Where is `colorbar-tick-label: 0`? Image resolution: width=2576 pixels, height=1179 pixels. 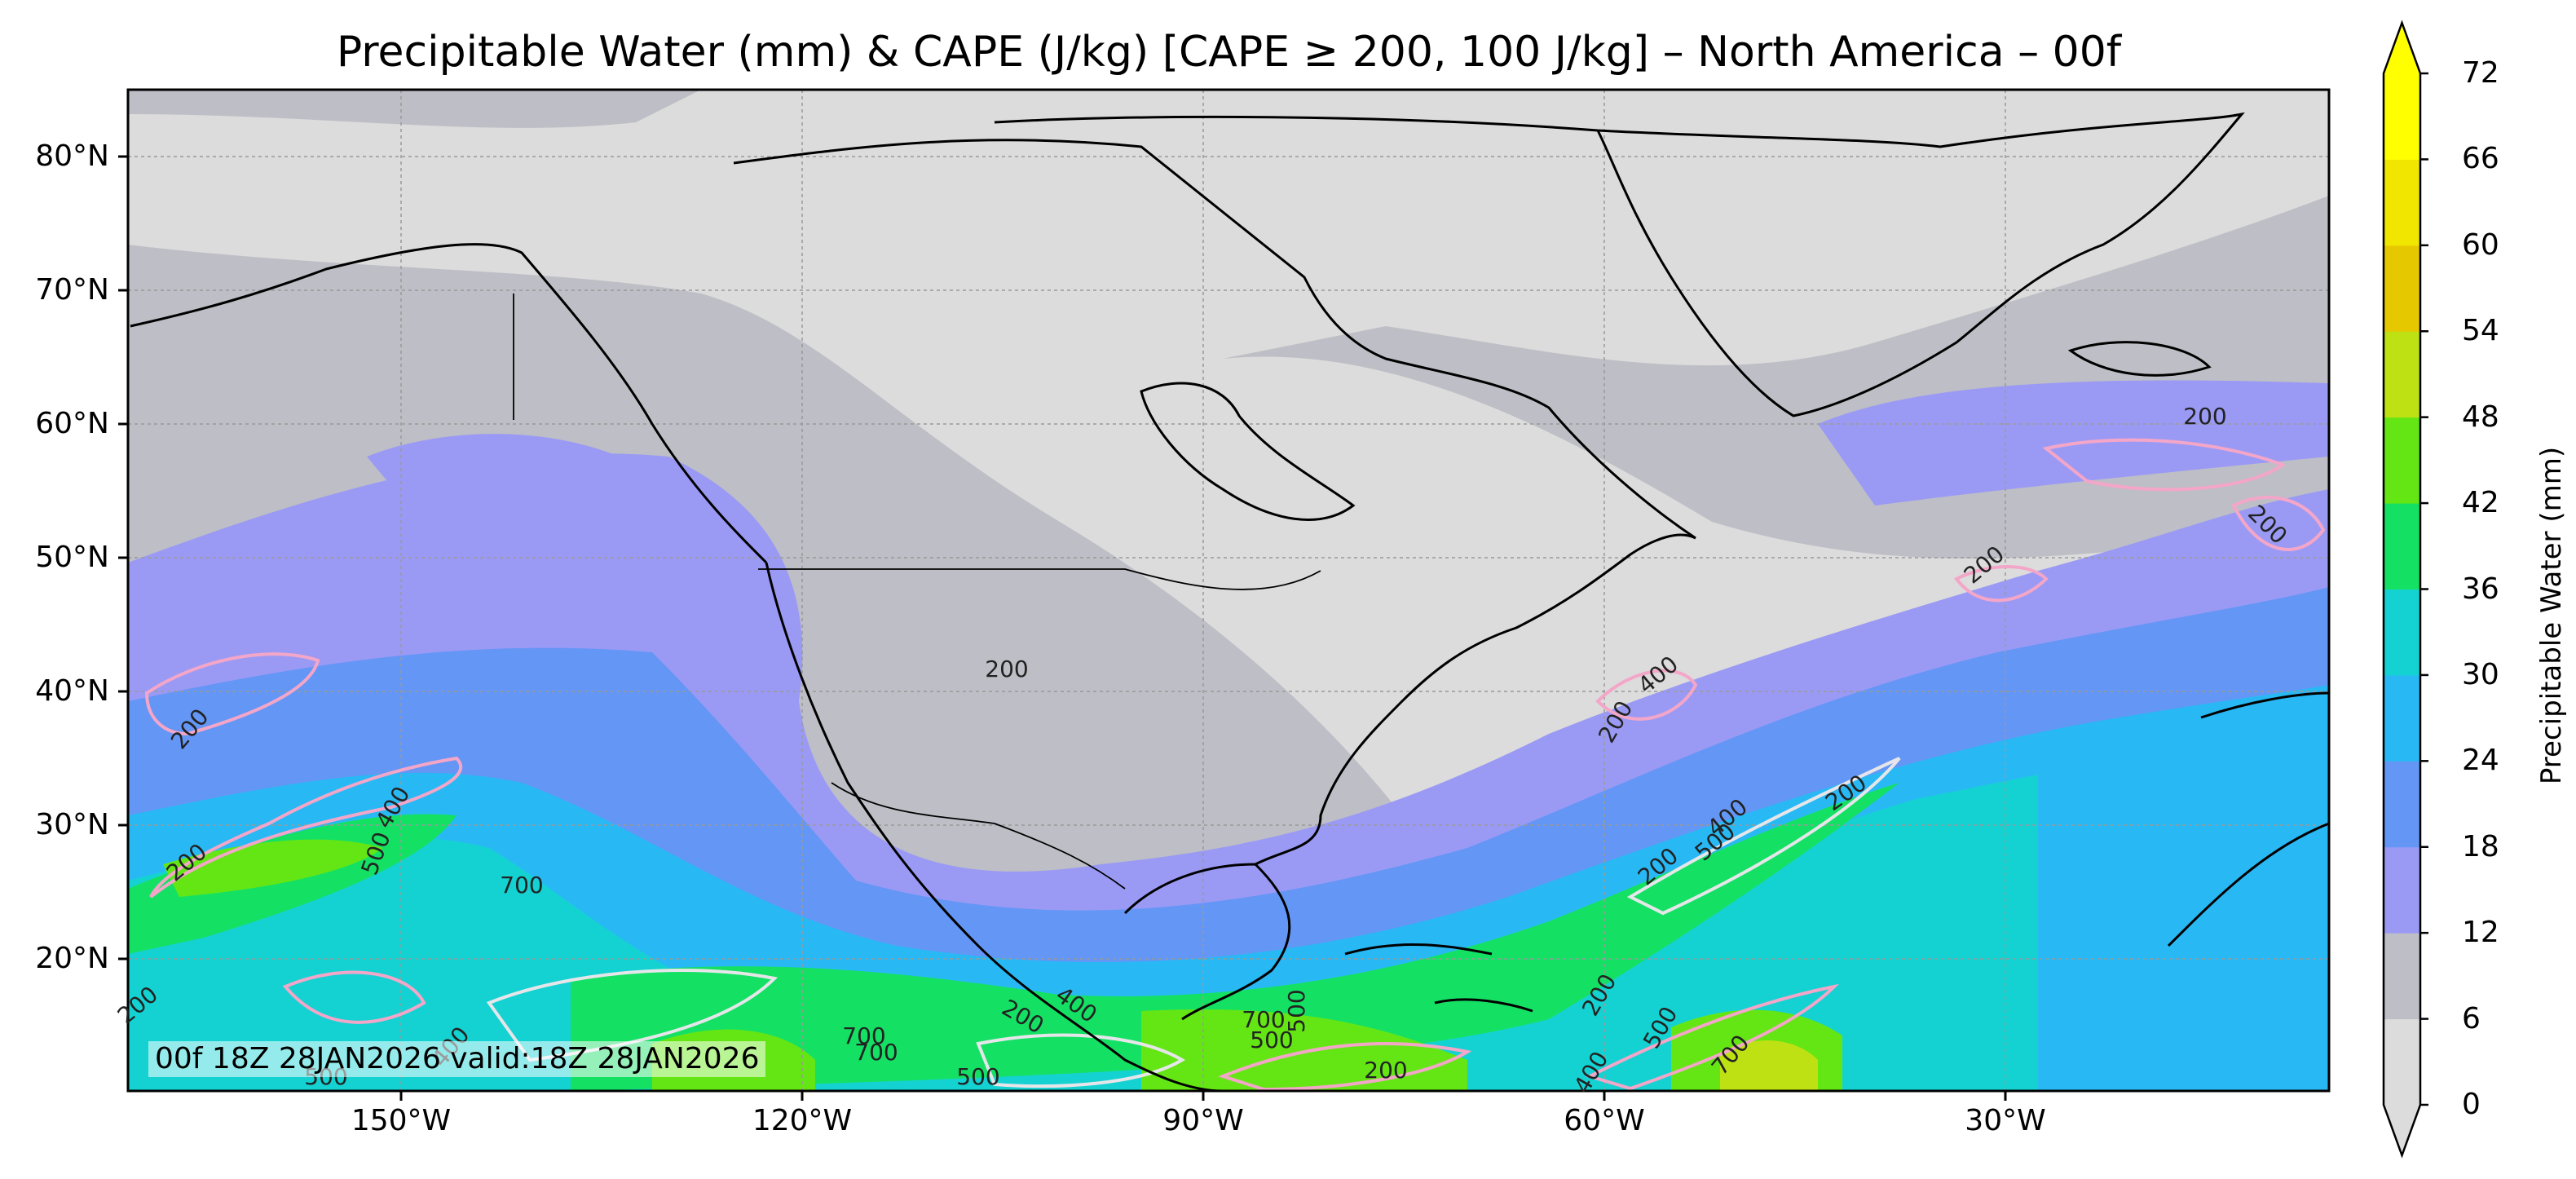 colorbar-tick-label: 0 is located at coordinates (2471, 1104).